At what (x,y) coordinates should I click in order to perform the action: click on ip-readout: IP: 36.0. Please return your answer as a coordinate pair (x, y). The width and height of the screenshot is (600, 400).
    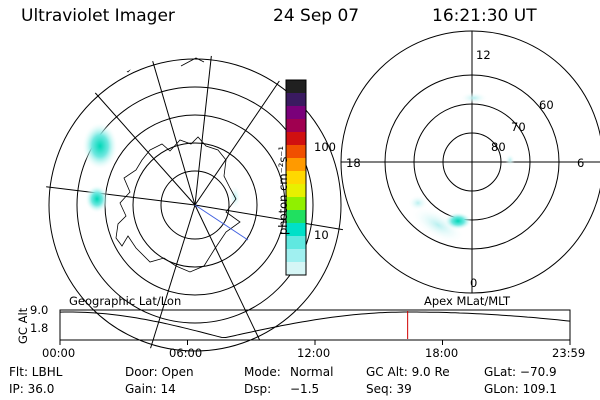
    Looking at the image, I should click on (32, 389).